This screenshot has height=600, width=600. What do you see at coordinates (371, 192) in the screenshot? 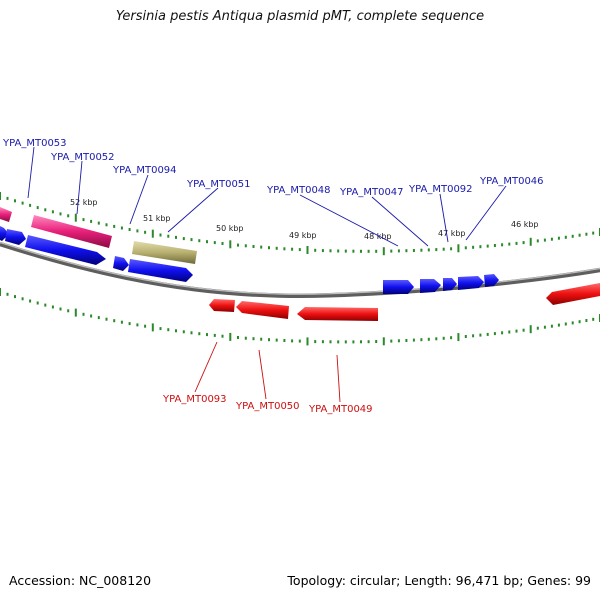
I see `gene-label-forward: YPA_MT0047` at bounding box center [371, 192].